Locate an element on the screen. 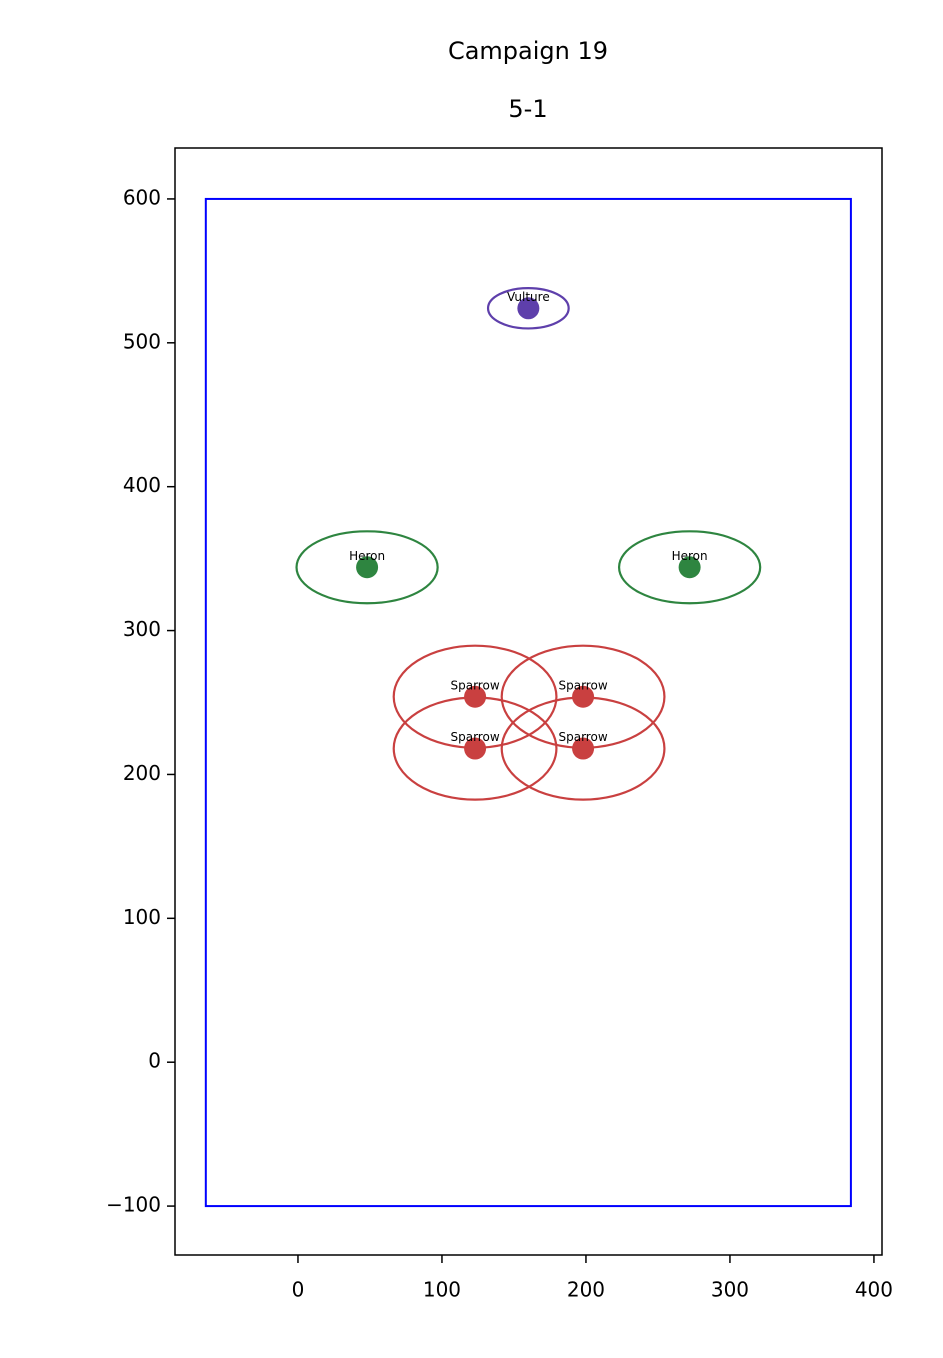  x-tick-label: 300 is located at coordinates (730, 1290).